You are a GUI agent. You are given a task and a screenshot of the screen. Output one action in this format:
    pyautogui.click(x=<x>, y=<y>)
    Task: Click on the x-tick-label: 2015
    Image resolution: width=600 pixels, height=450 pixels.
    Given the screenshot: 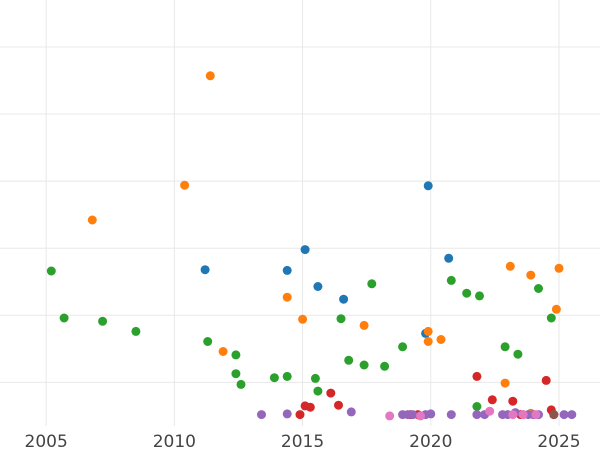 What is the action you would take?
    pyautogui.click(x=302, y=441)
    